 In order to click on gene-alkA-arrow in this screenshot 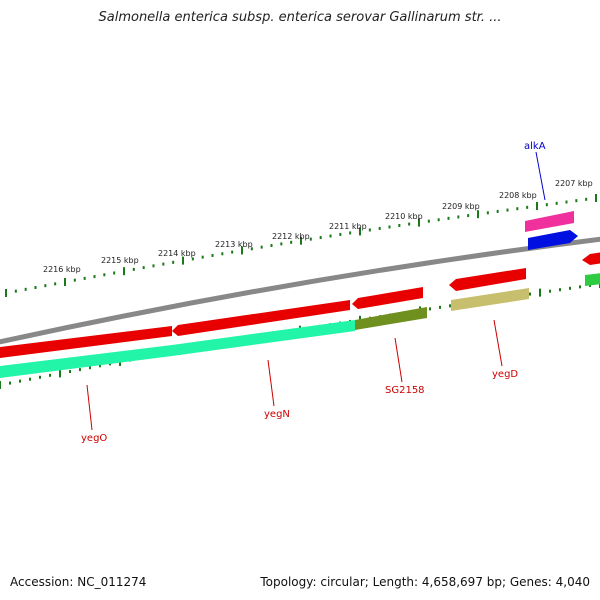, I will do `click(553, 240)`.